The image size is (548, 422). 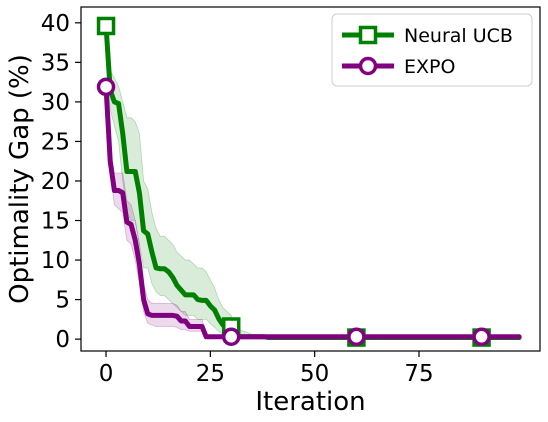 I want to click on x-axis-label: Iteration, so click(x=310, y=402).